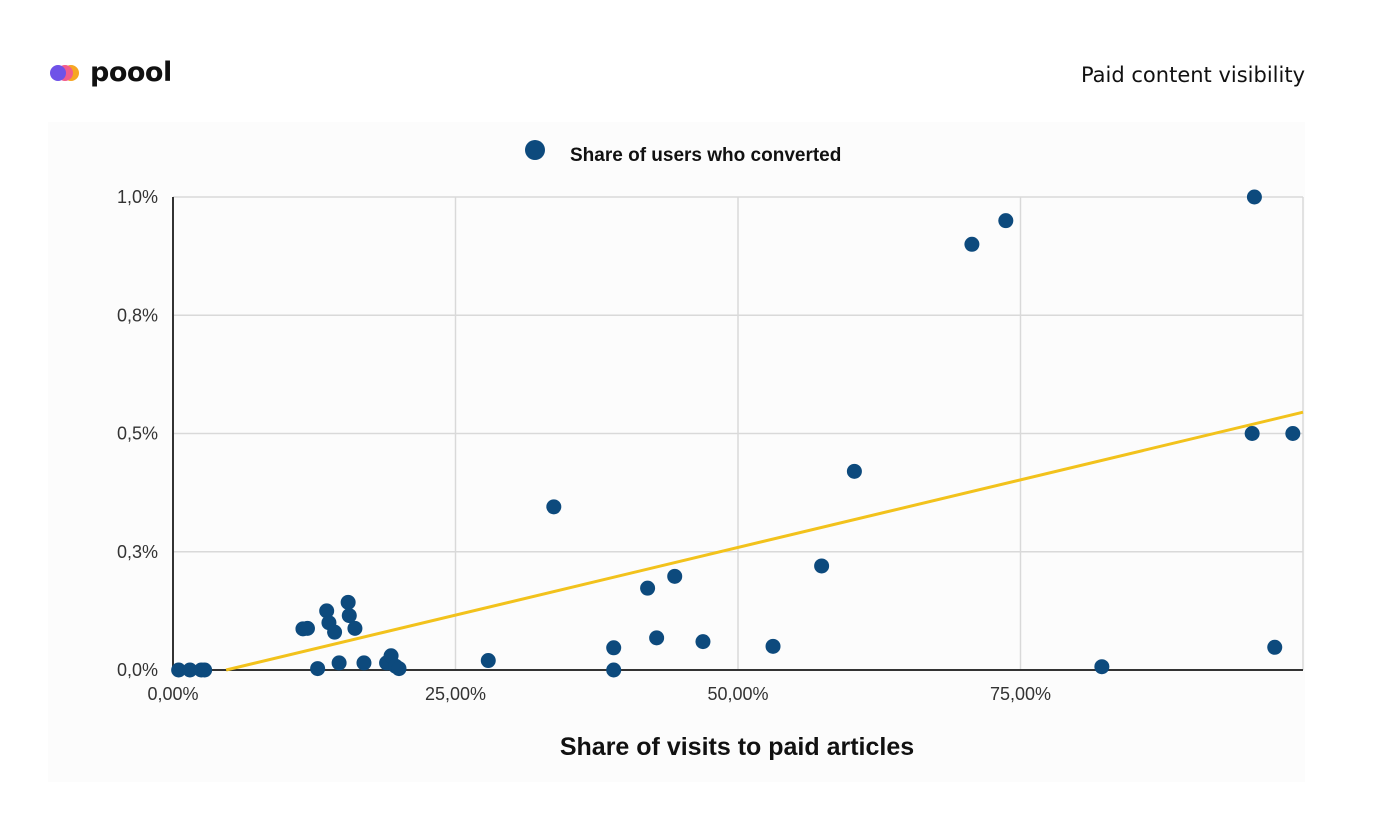 The width and height of the screenshot is (1395, 828). Describe the element at coordinates (705, 155) in the screenshot. I see `legend-label: Share of users who converted` at that location.